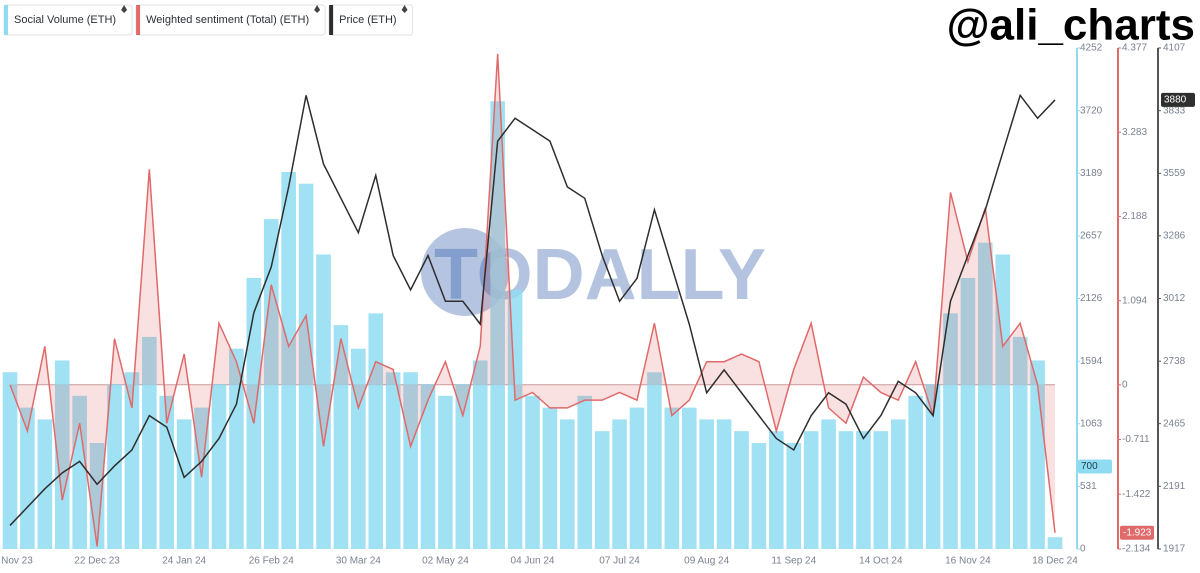 Image resolution: width=1200 pixels, height=573 pixels. What do you see at coordinates (1134, 48) in the screenshot?
I see `y-tick-label: 4.377` at bounding box center [1134, 48].